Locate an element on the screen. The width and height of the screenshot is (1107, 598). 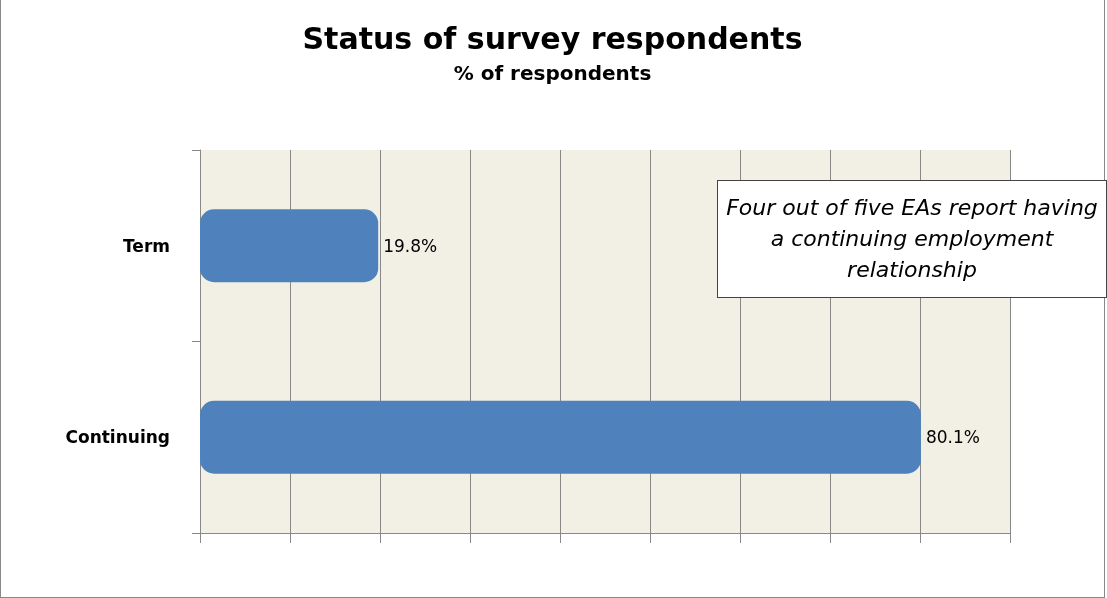
y-tick-label: Term is located at coordinates (146, 245).